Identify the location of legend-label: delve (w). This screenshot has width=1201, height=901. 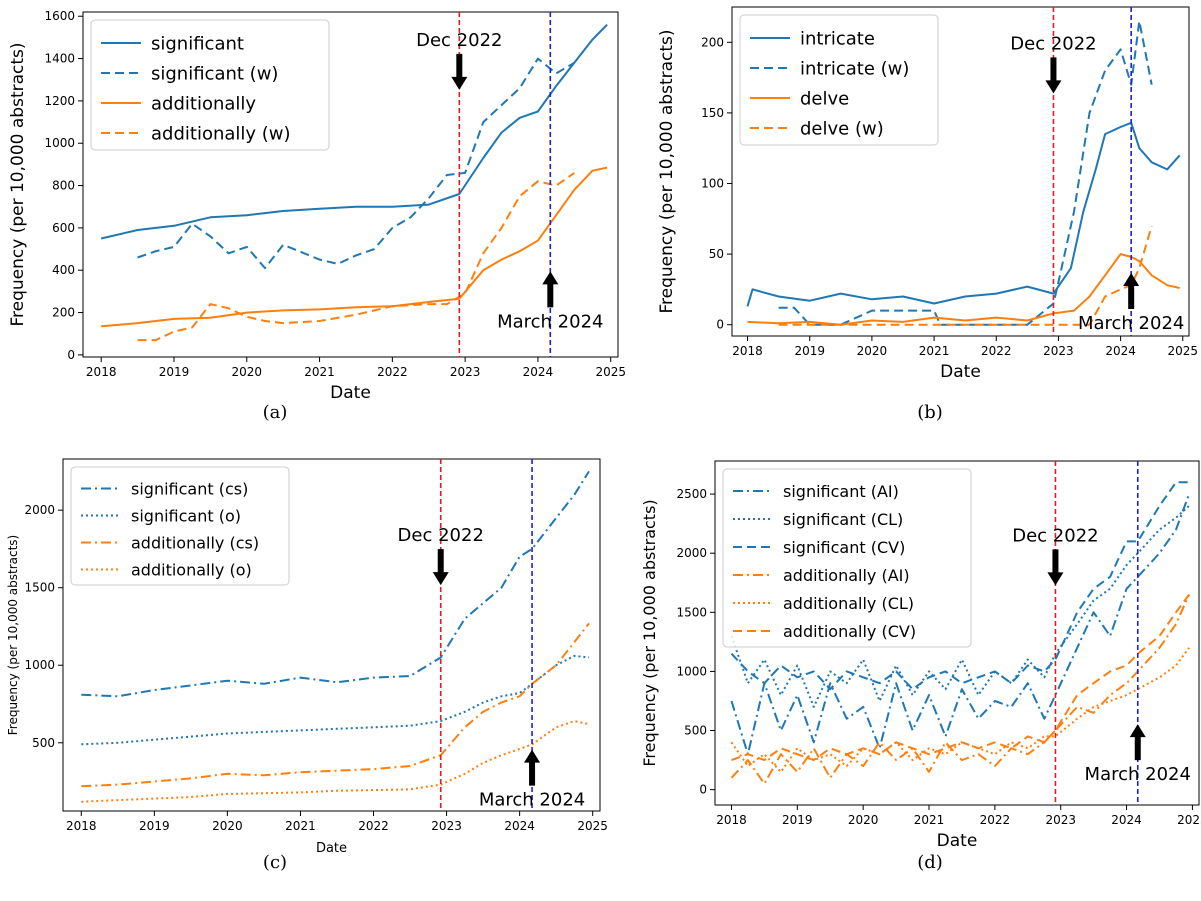
(842, 128).